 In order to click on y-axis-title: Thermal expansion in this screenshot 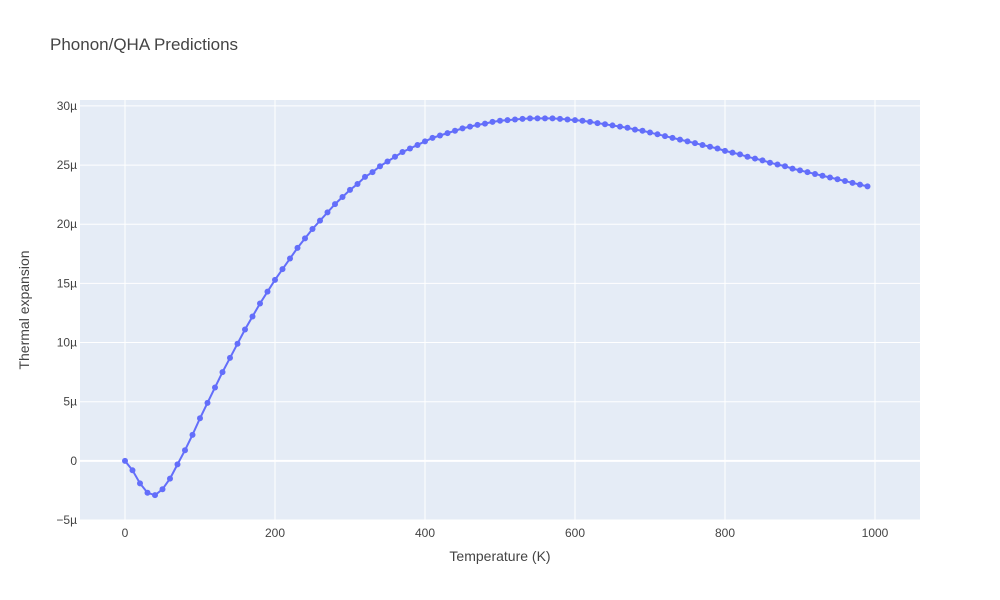, I will do `click(24, 309)`.